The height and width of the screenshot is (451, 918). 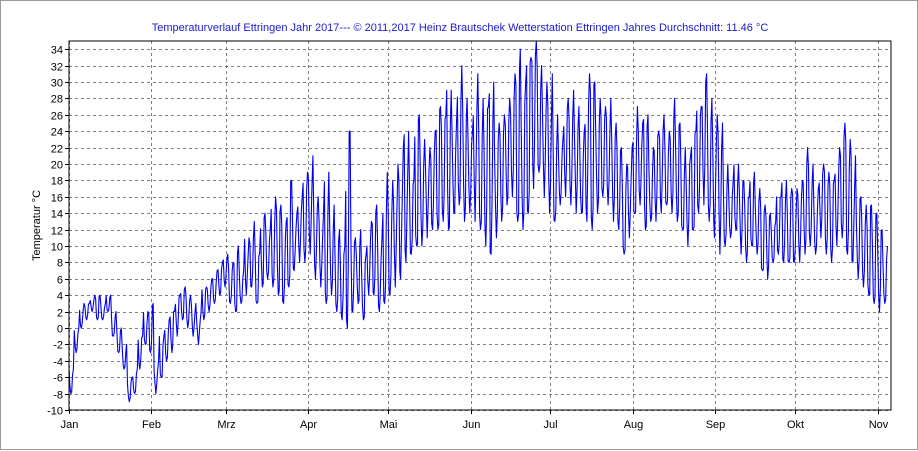 I want to click on y-tick-label: 6, so click(x=60, y=281).